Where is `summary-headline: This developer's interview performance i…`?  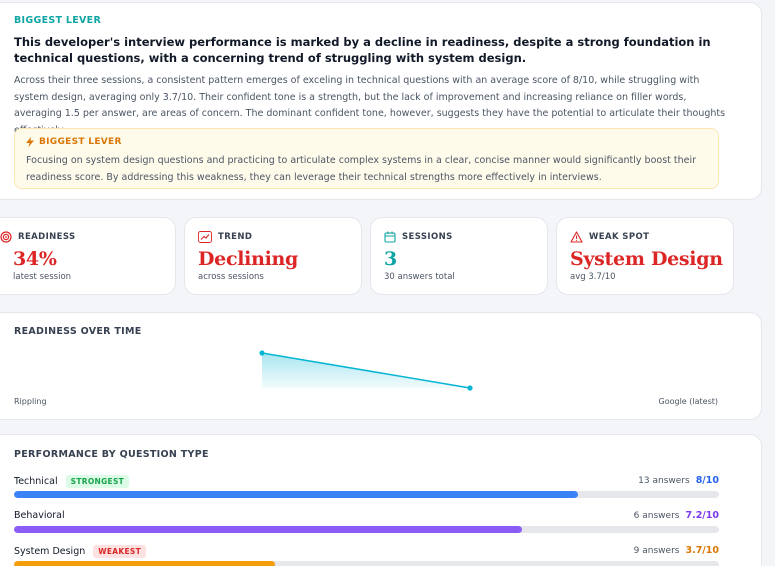
summary-headline: This developer's interview performance i… is located at coordinates (362, 50).